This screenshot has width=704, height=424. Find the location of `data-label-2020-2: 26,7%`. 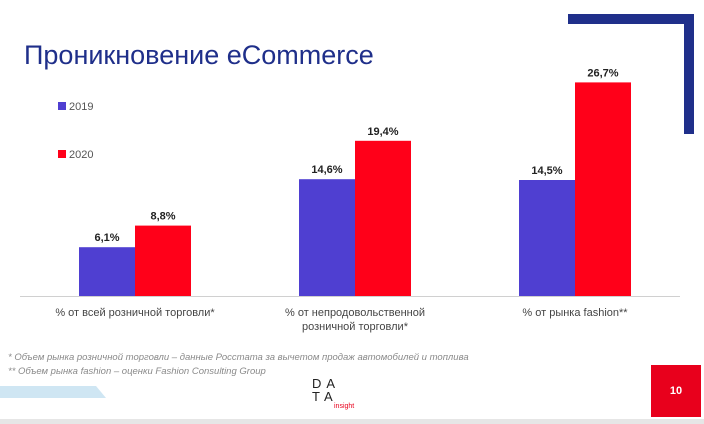

data-label-2020-2: 26,7% is located at coordinates (602, 73).